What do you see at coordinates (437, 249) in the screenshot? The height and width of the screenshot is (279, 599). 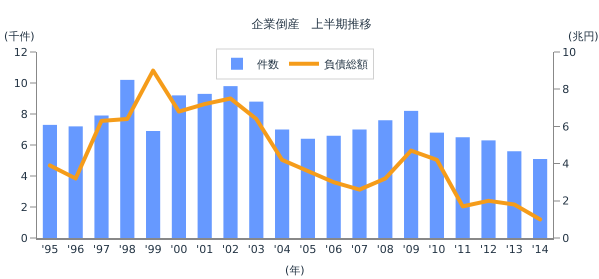 I see `x-tick-label: '10` at bounding box center [437, 249].